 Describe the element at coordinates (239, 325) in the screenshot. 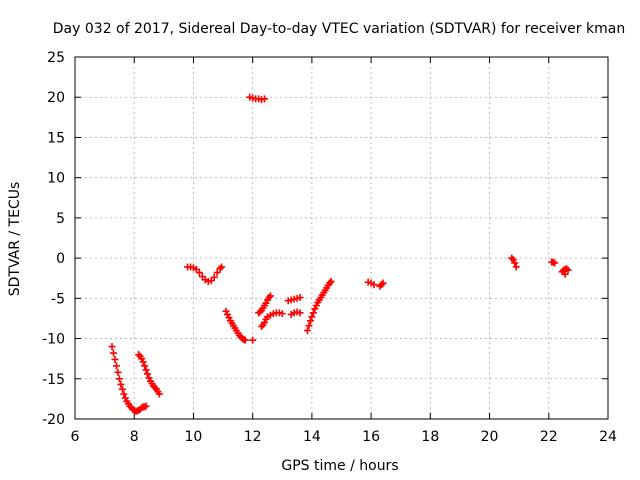

I see `series-arc4` at that location.